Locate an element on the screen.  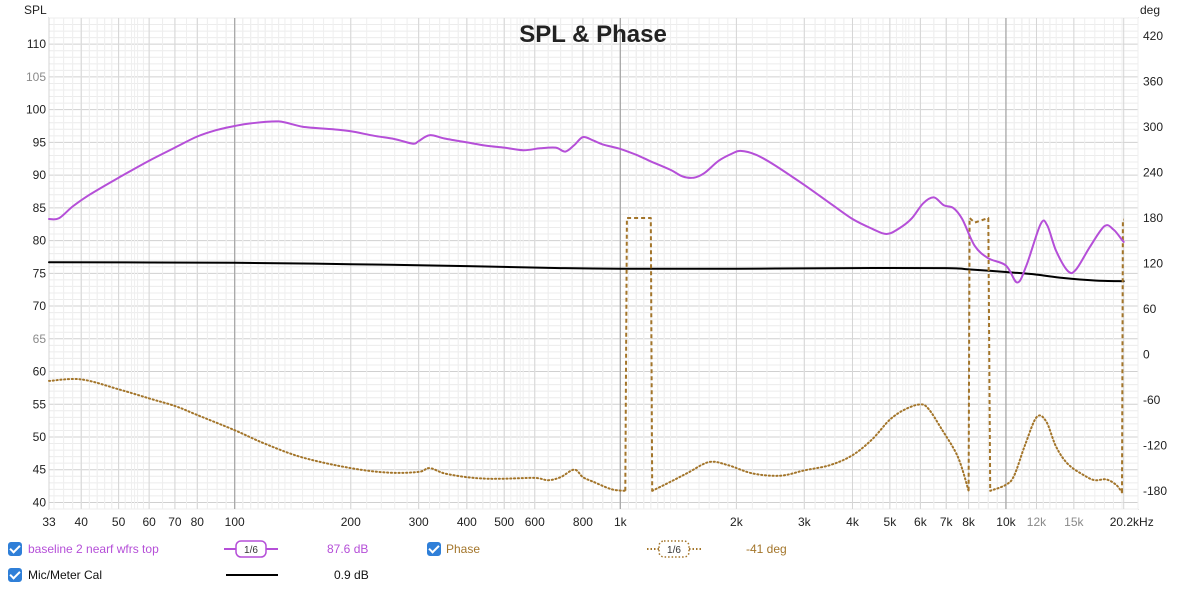
x-tick-label: 50 is located at coordinates (119, 522).